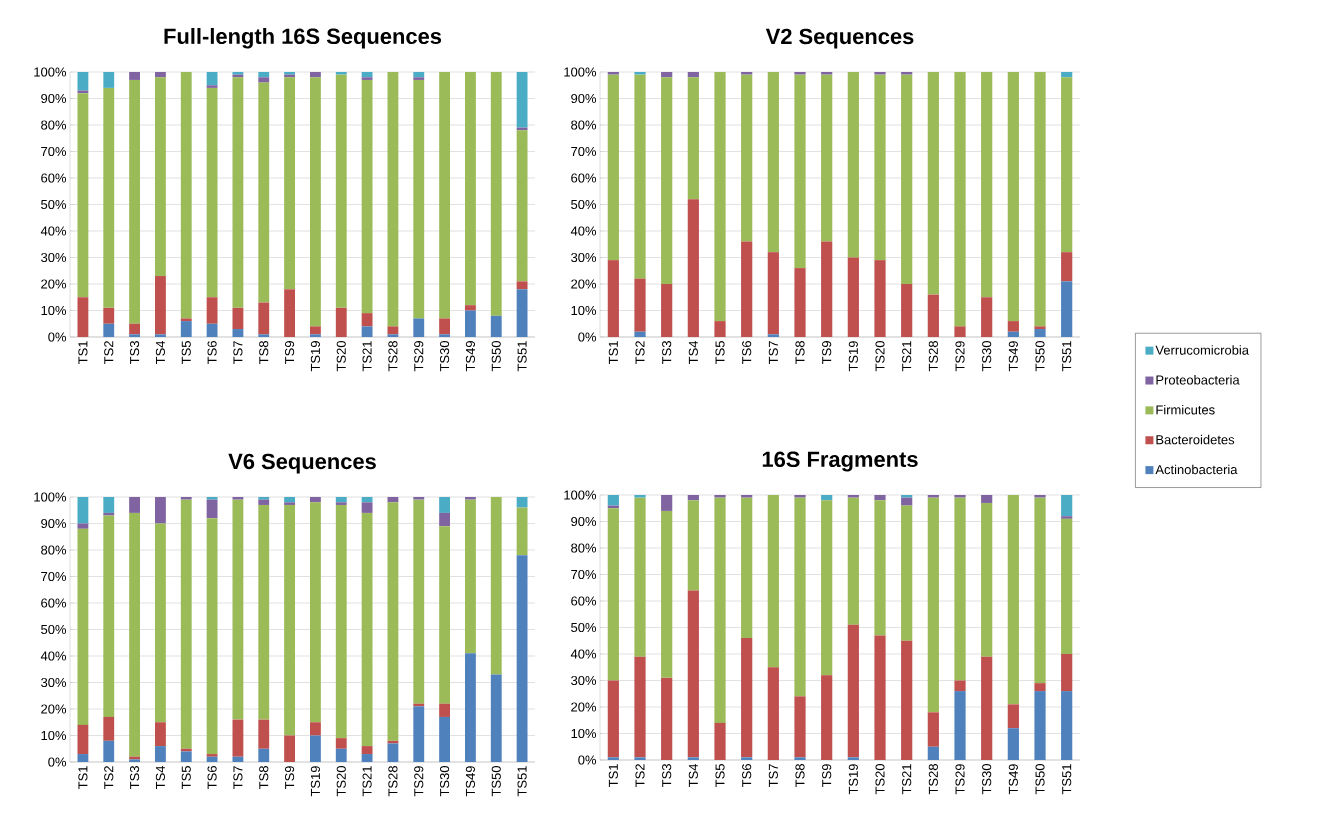 This screenshot has width=1320, height=816. I want to click on x-tick-label: TS30, so click(987, 356).